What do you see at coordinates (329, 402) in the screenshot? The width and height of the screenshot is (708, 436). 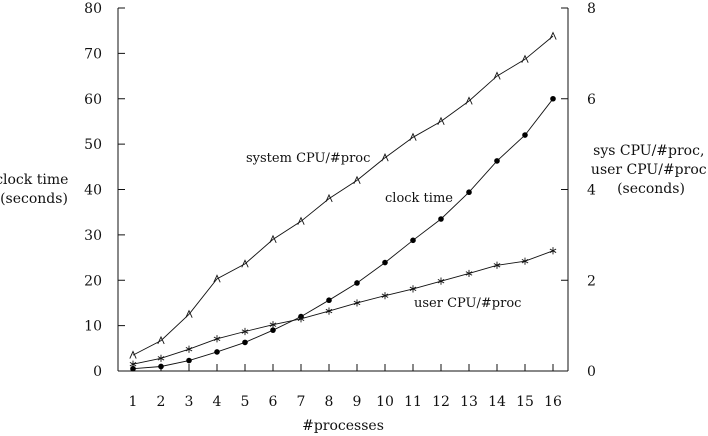 I see `x-tick-label: 8` at bounding box center [329, 402].